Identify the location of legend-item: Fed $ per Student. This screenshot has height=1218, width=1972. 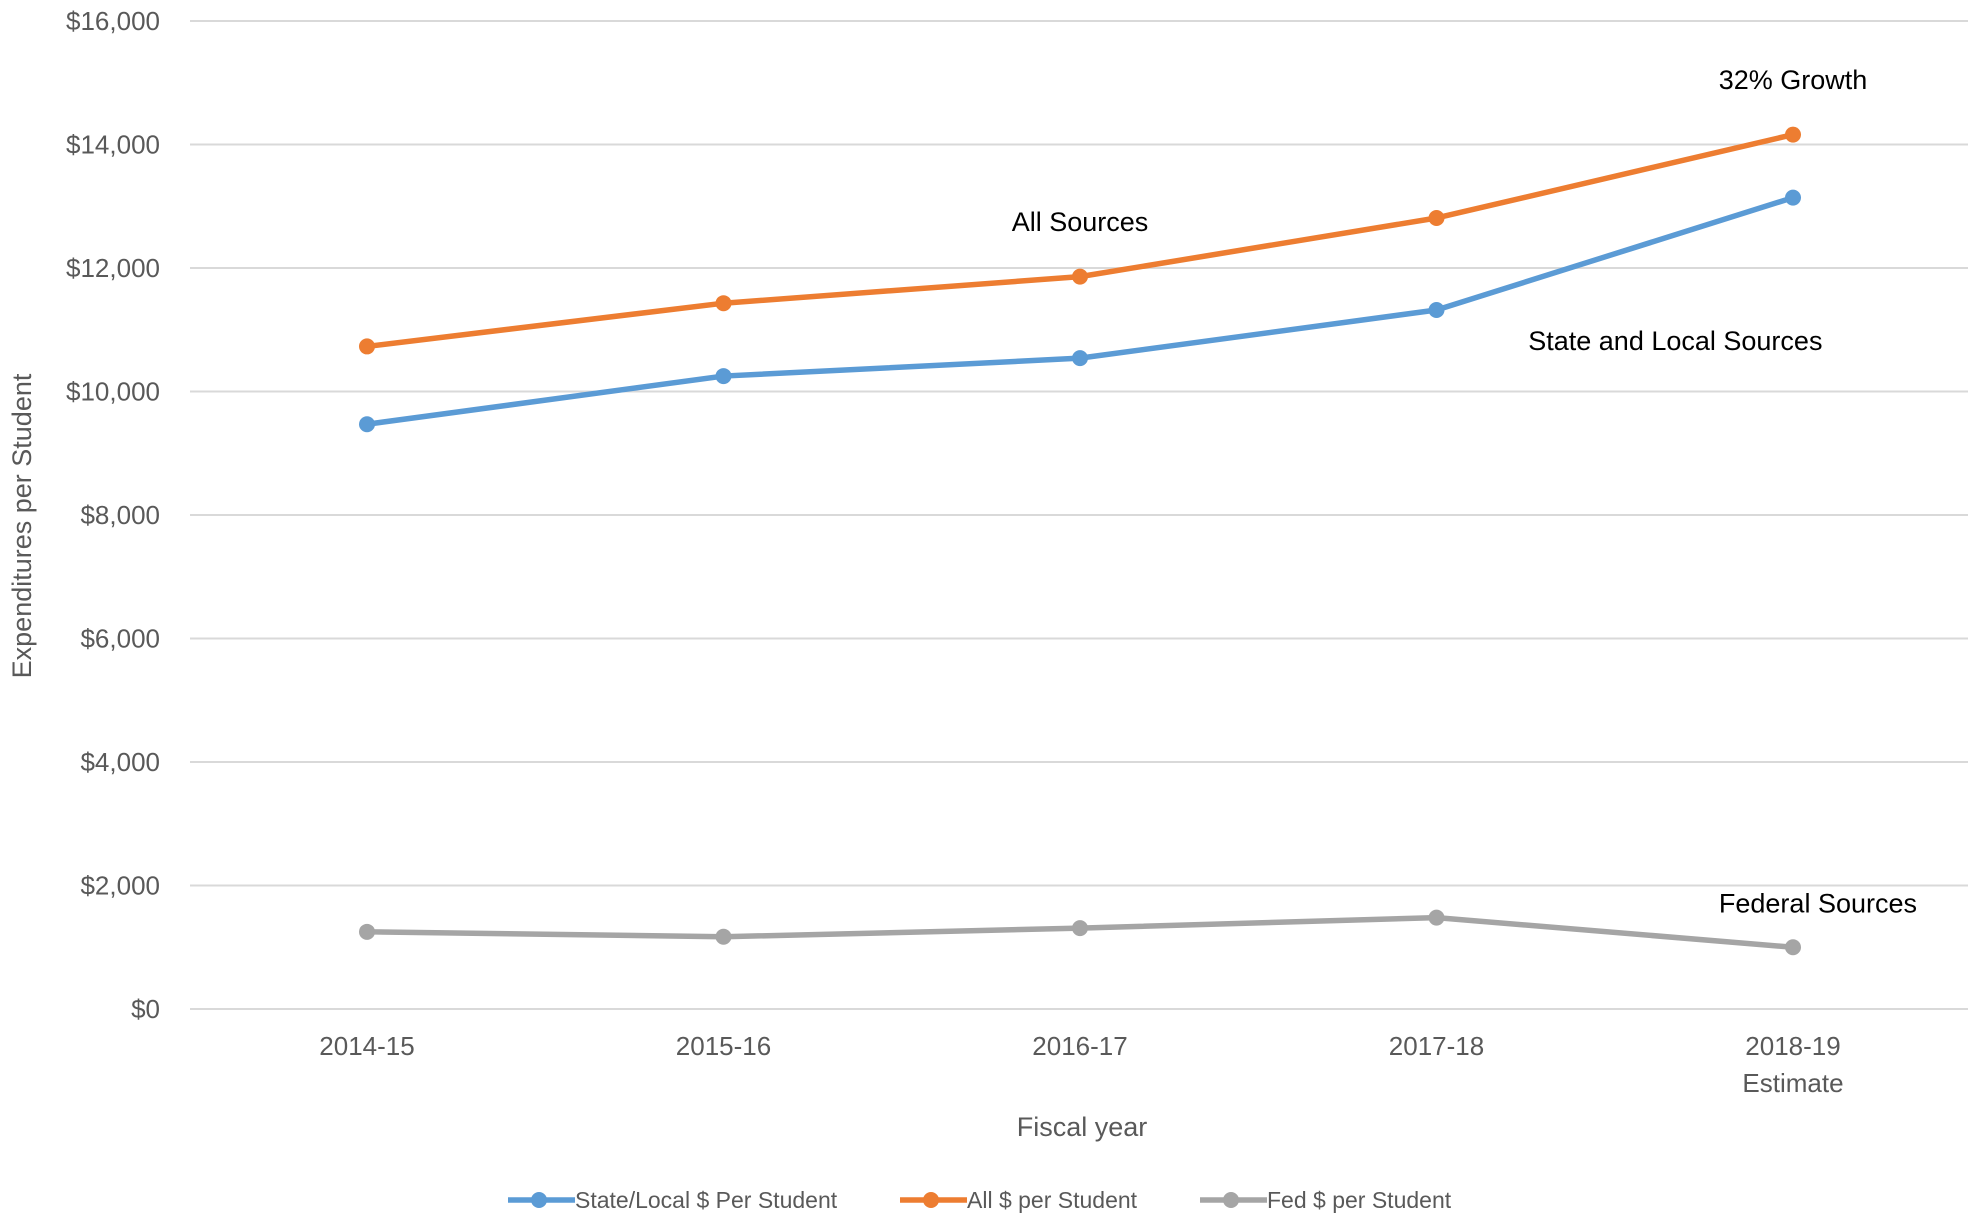
(1326, 1200).